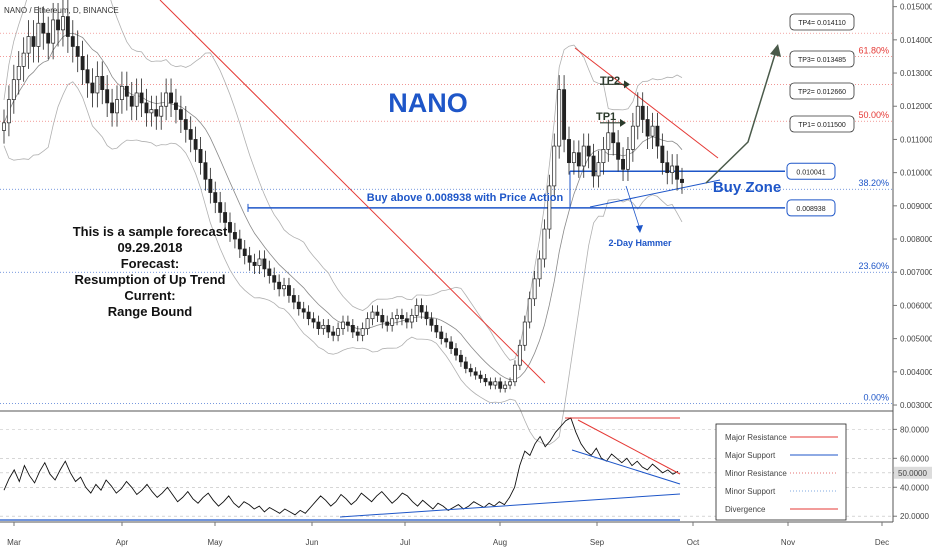 Image resolution: width=932 pixels, height=550 pixels. I want to click on osc-tick-label: 60.0000, so click(914, 458).